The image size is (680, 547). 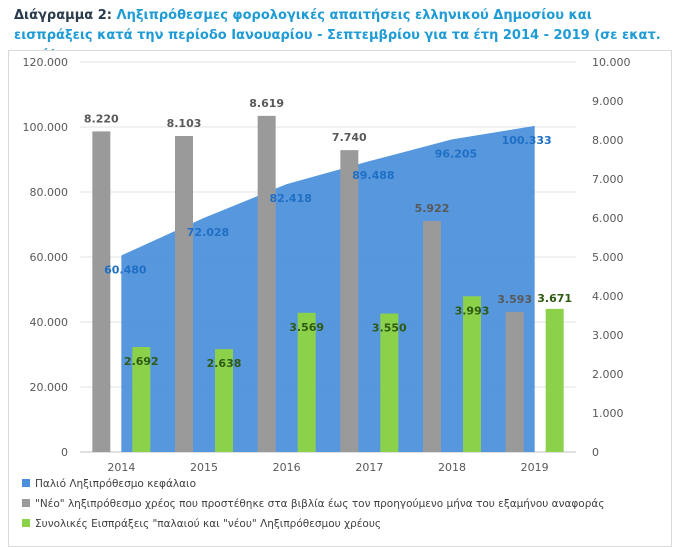 I want to click on x-tick-label: 2017, so click(x=369, y=467).